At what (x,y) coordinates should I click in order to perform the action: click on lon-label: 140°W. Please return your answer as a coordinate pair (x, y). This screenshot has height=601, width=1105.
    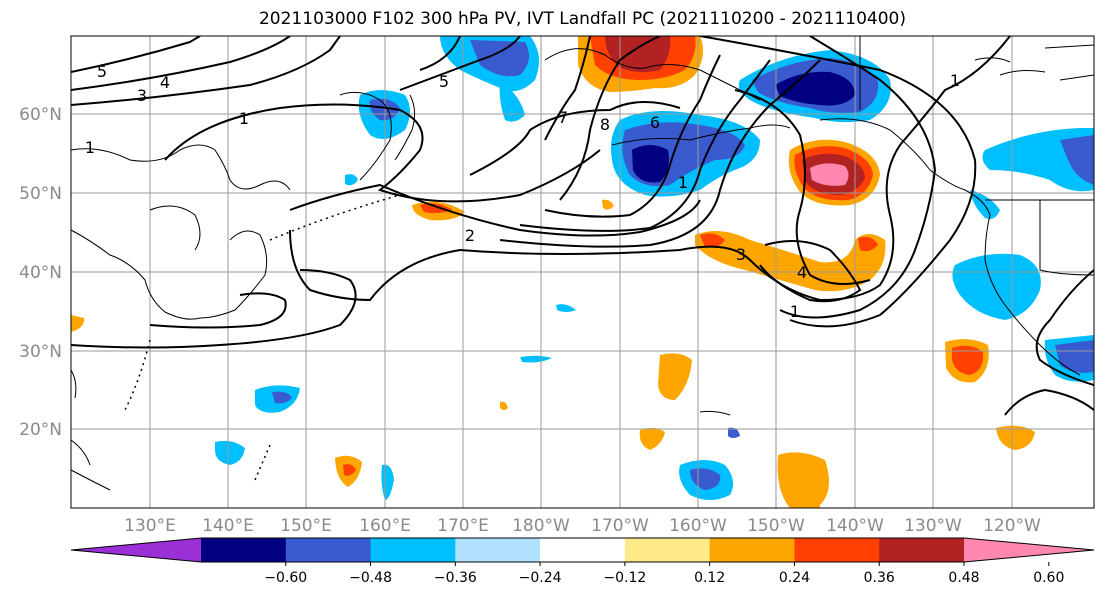
    Looking at the image, I should click on (855, 526).